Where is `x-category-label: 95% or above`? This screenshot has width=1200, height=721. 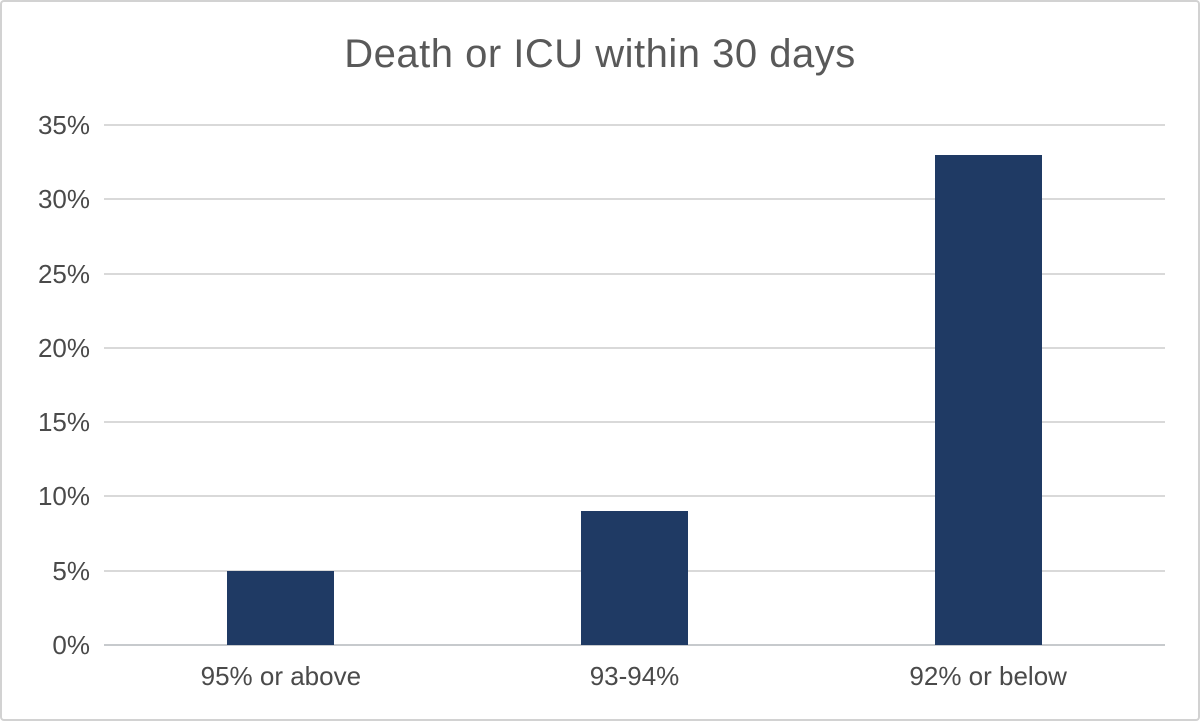
x-category-label: 95% or above is located at coordinates (281, 676).